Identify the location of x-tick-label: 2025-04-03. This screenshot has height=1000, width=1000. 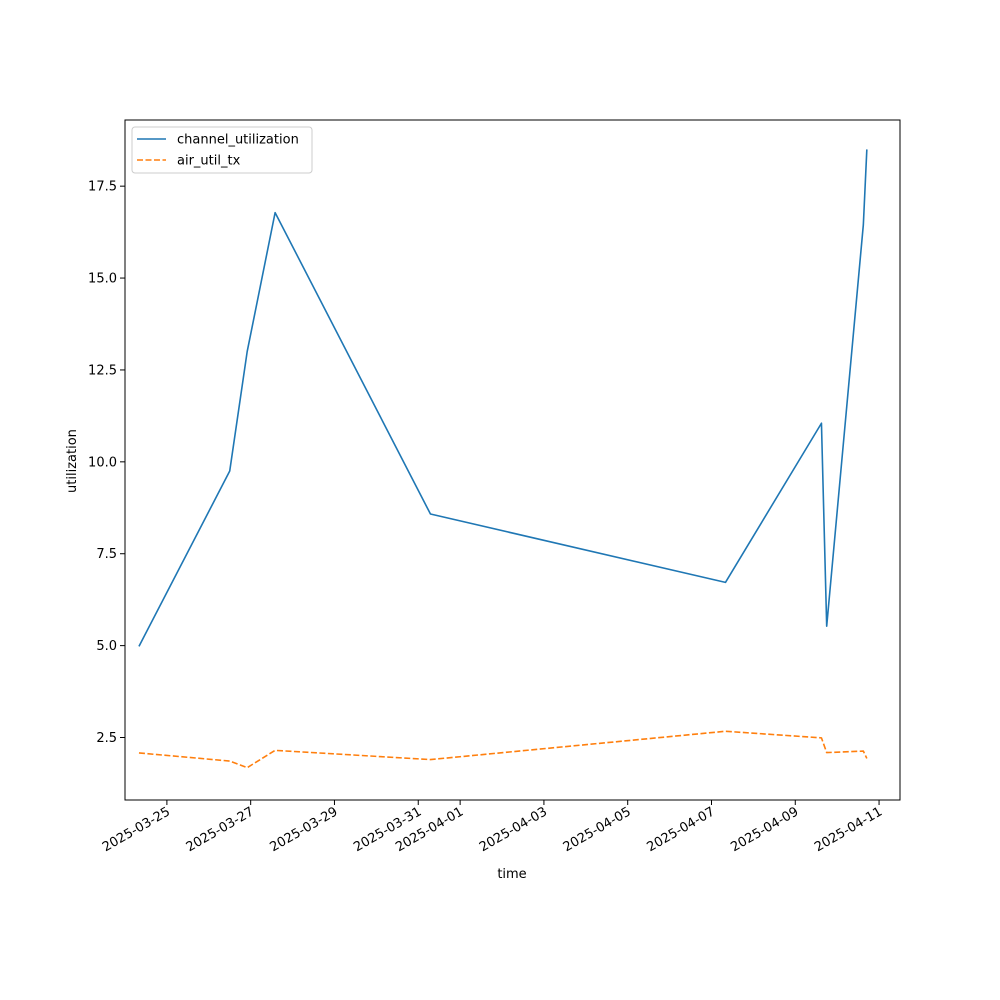
(513, 829).